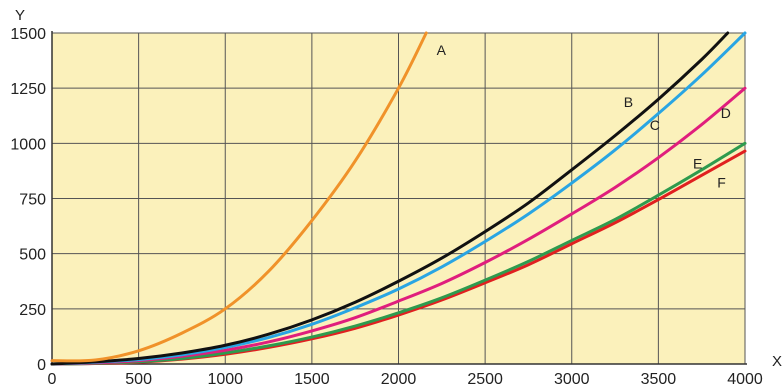 The image size is (784, 390). I want to click on y-tick-label: 250, so click(32, 310).